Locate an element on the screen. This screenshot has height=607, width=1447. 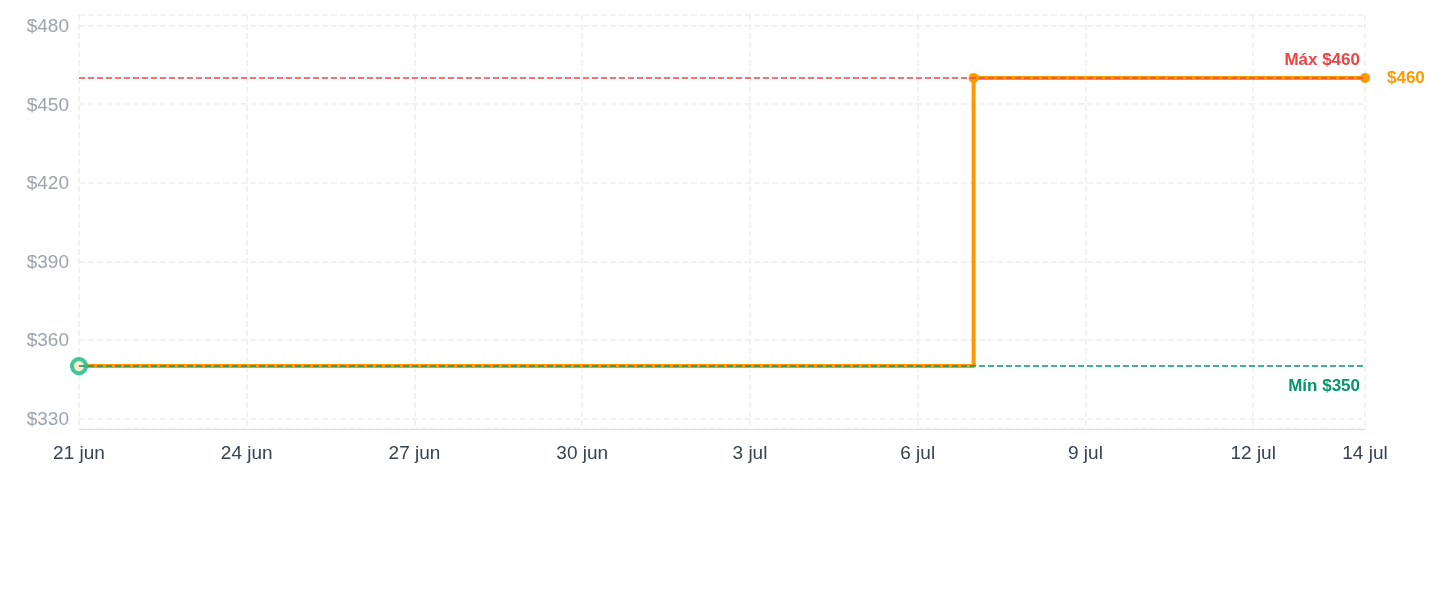
x-tick-label: 24 jun is located at coordinates (246, 452).